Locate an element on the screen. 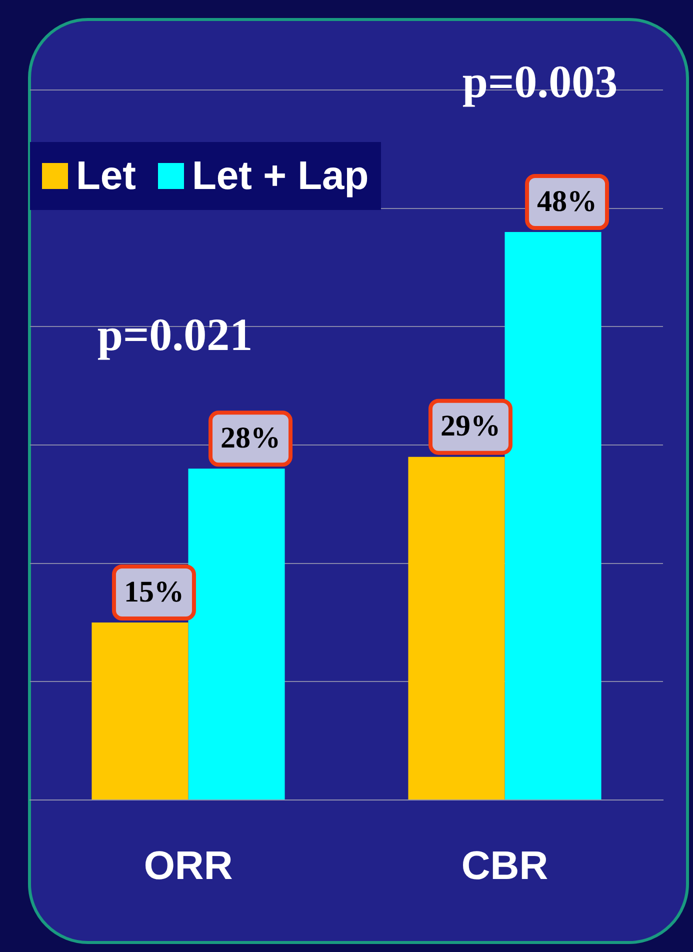 The height and width of the screenshot is (952, 693). data-label: 15% is located at coordinates (154, 591).